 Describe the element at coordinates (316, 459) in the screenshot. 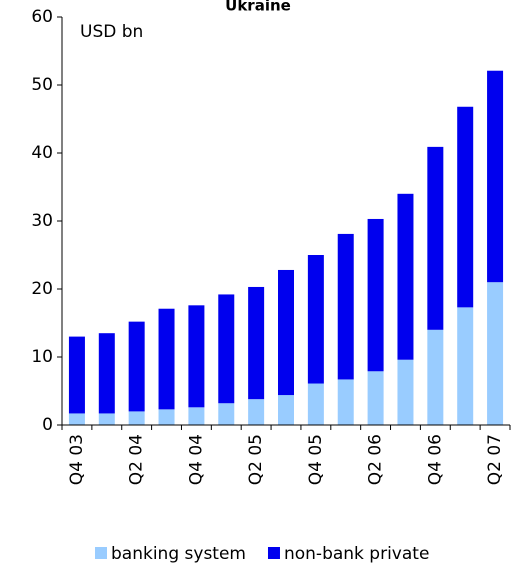

I see `x-tick-label: Q4 05` at that location.